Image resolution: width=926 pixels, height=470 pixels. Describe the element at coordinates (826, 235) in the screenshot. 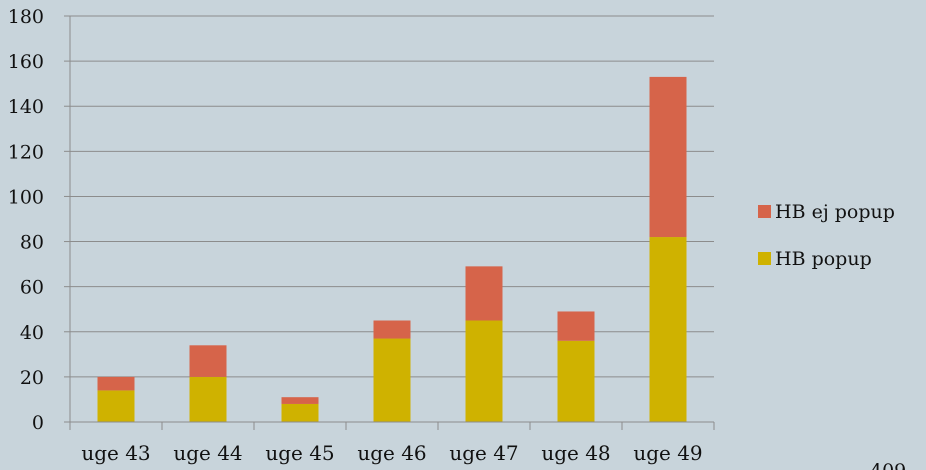

I see `legend: HB ej popup HB popup` at that location.